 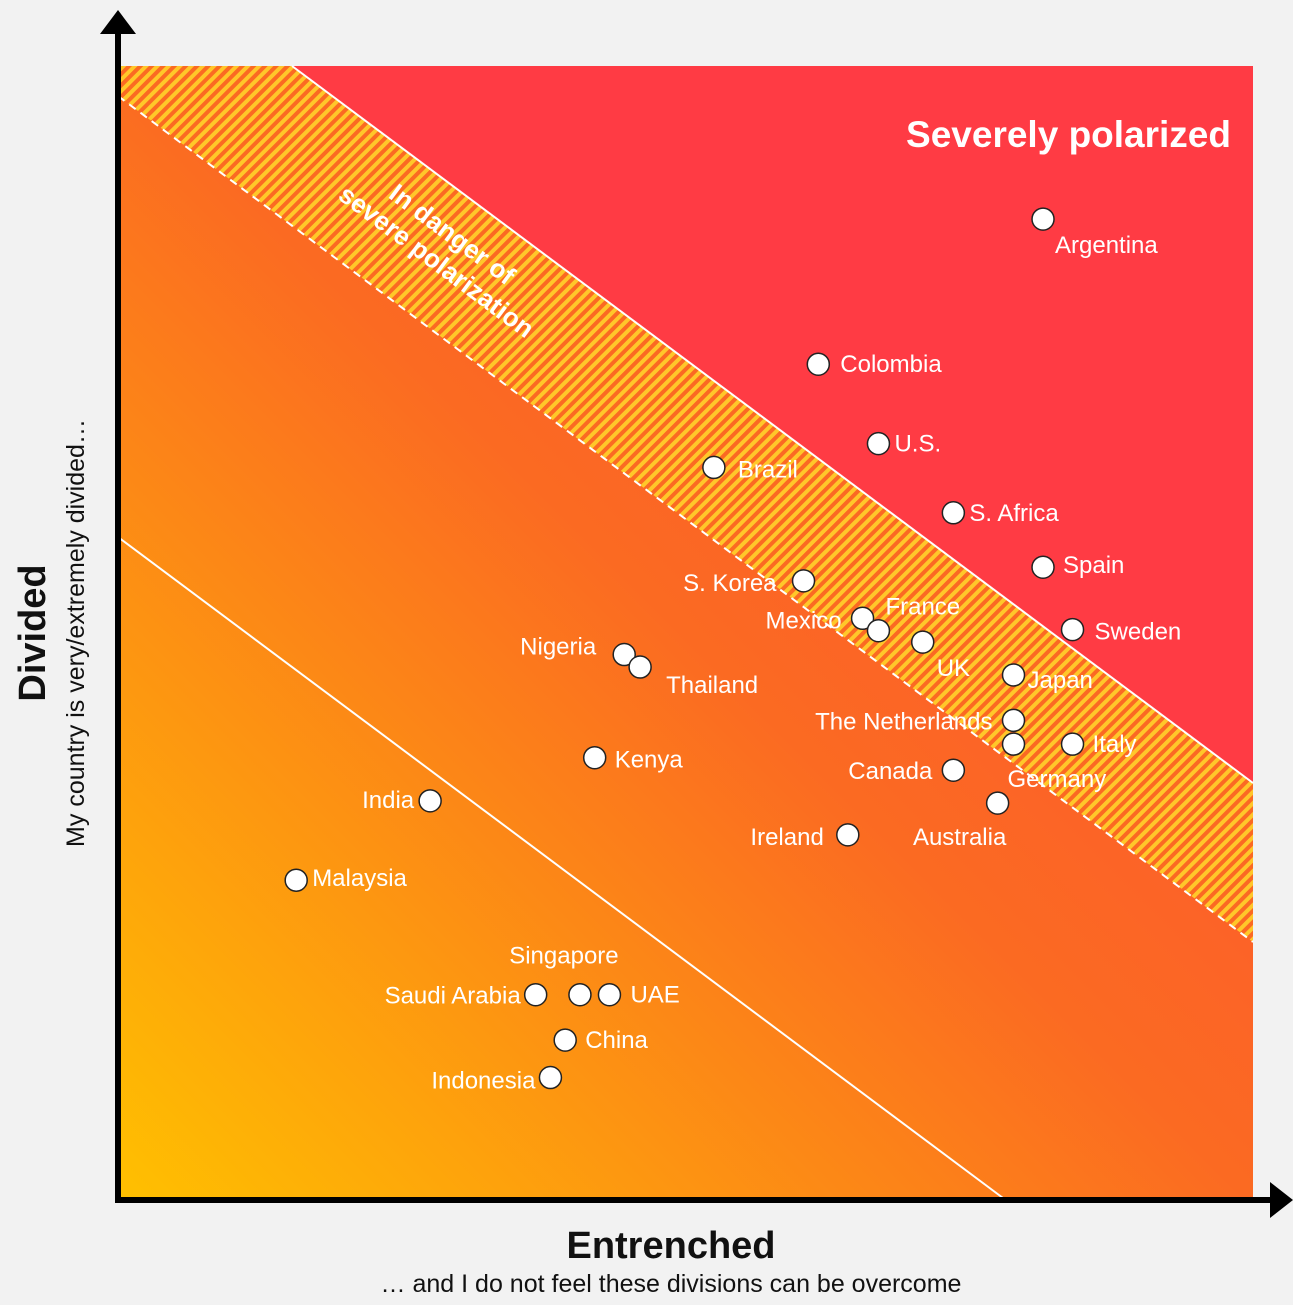 What do you see at coordinates (563, 956) in the screenshot?
I see `point-label-singapore: Singapore` at bounding box center [563, 956].